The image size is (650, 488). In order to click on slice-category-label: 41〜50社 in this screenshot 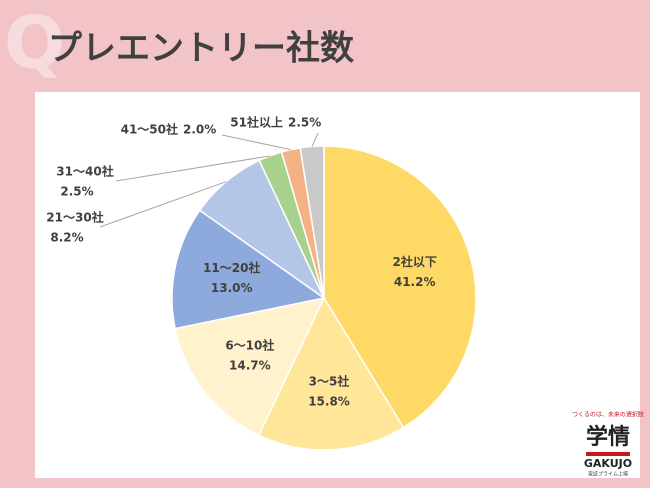, I will do `click(149, 129)`.